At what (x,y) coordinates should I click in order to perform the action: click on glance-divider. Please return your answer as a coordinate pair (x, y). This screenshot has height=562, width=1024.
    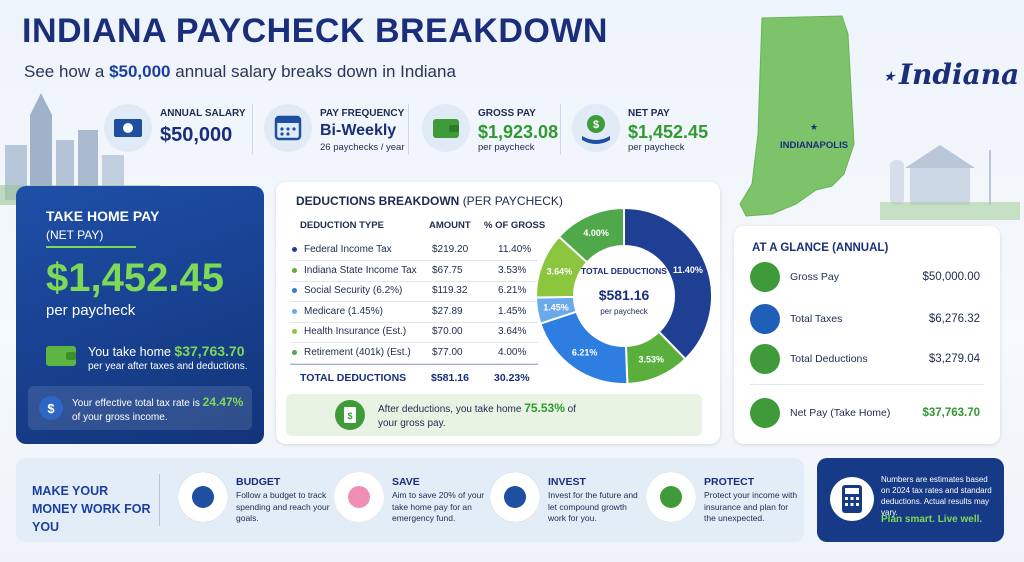
    Looking at the image, I should click on (867, 384).